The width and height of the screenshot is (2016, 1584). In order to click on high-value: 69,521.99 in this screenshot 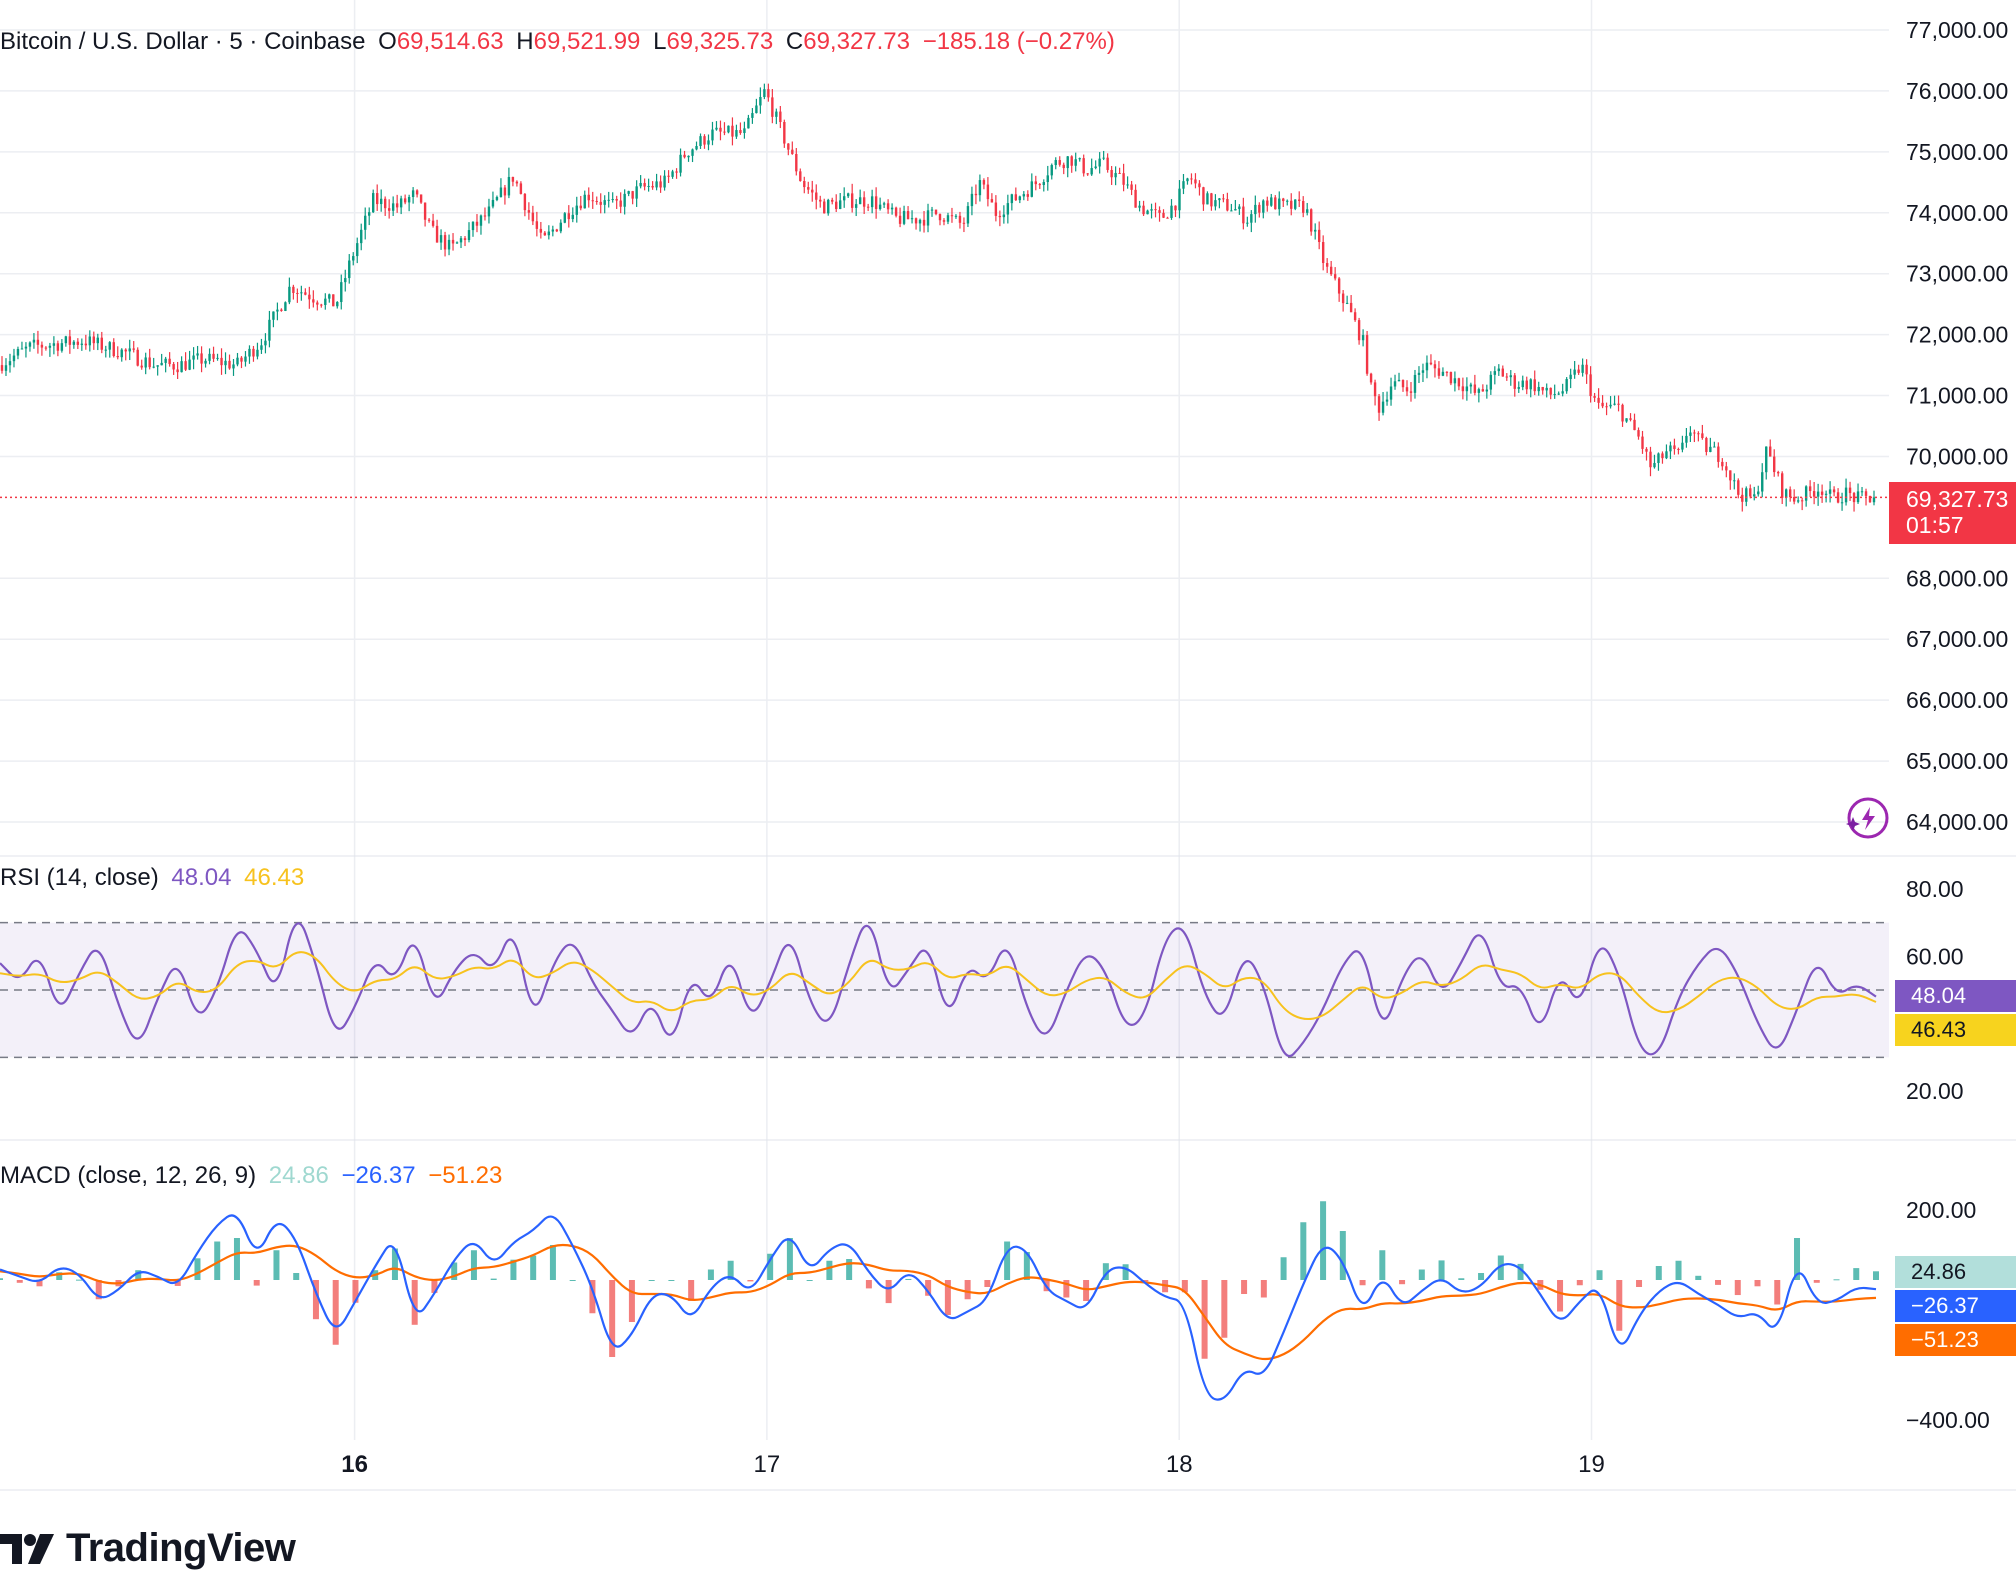, I will do `click(587, 41)`.